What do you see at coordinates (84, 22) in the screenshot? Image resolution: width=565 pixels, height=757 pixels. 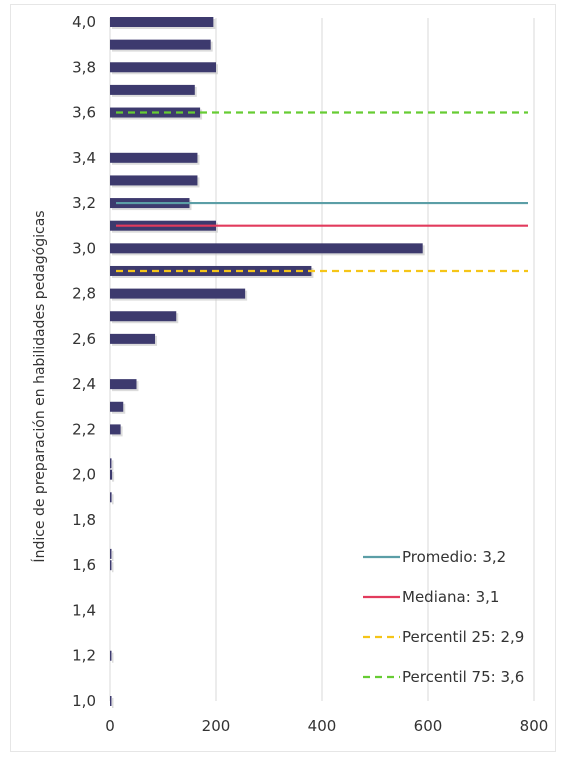 I see `y-tick-label: 4,0` at bounding box center [84, 22].